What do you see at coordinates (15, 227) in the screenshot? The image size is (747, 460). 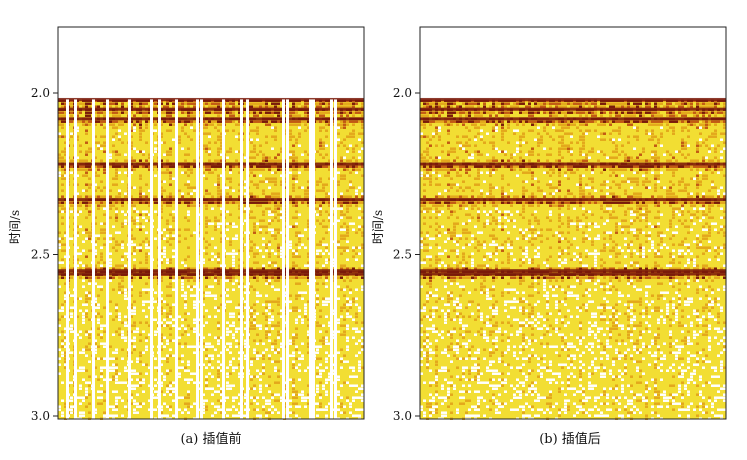 I see `panel-a-y-axis-label: 时间/s` at bounding box center [15, 227].